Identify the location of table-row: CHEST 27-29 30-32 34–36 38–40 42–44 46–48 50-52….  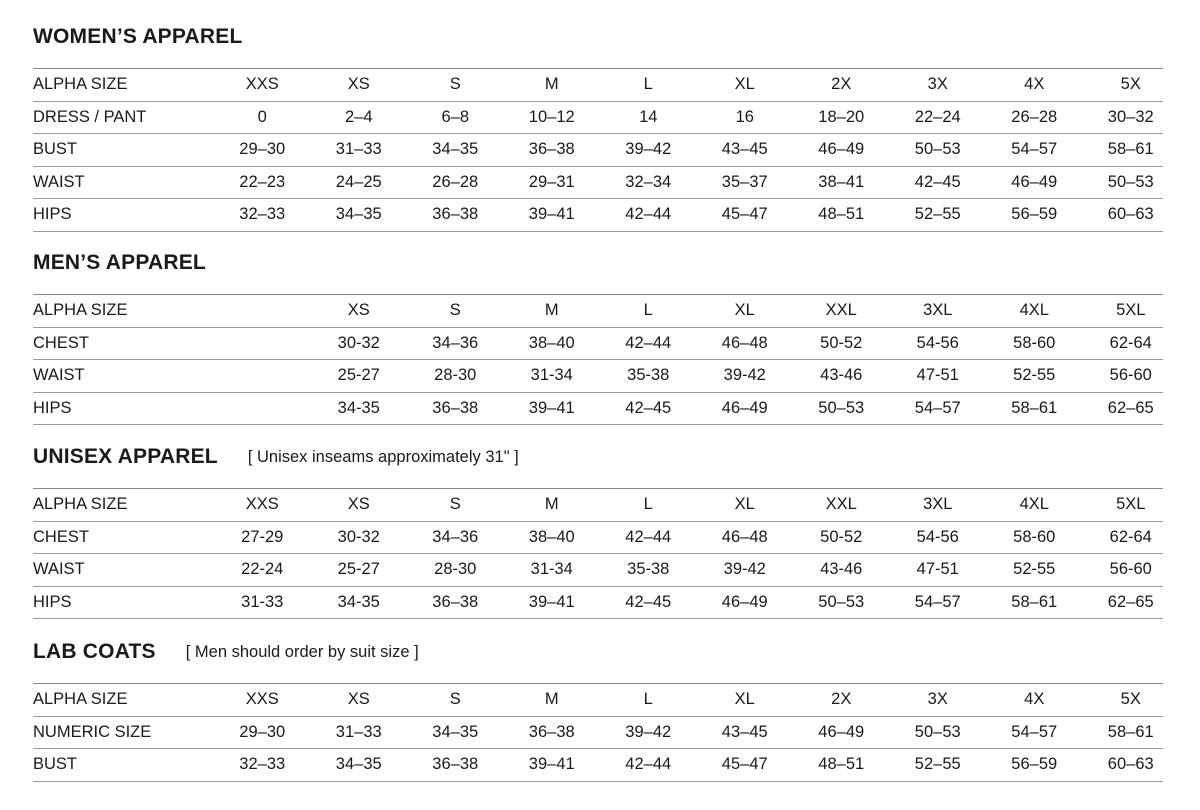
(598, 538).